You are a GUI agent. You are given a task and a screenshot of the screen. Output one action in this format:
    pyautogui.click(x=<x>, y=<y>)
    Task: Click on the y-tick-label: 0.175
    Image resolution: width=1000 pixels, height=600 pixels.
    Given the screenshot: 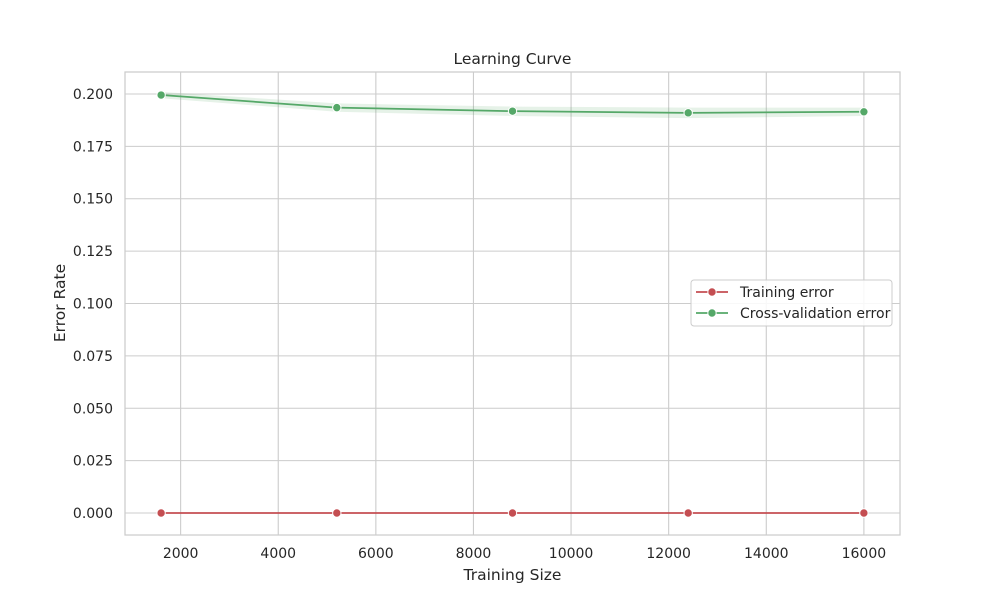 What is the action you would take?
    pyautogui.click(x=93, y=147)
    